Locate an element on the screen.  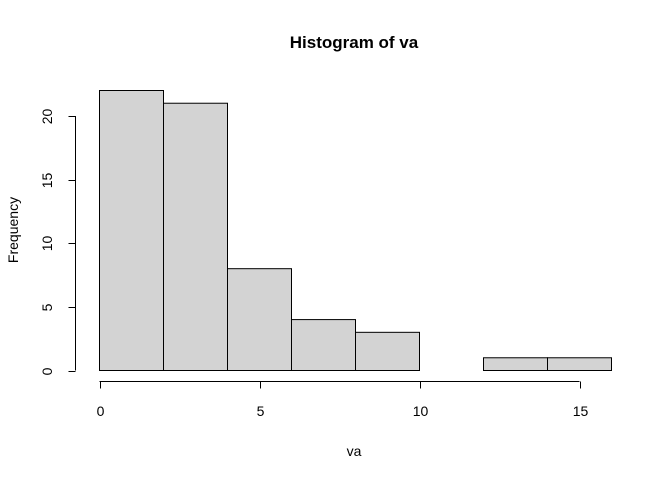
x-tick-label: 5 is located at coordinates (261, 411).